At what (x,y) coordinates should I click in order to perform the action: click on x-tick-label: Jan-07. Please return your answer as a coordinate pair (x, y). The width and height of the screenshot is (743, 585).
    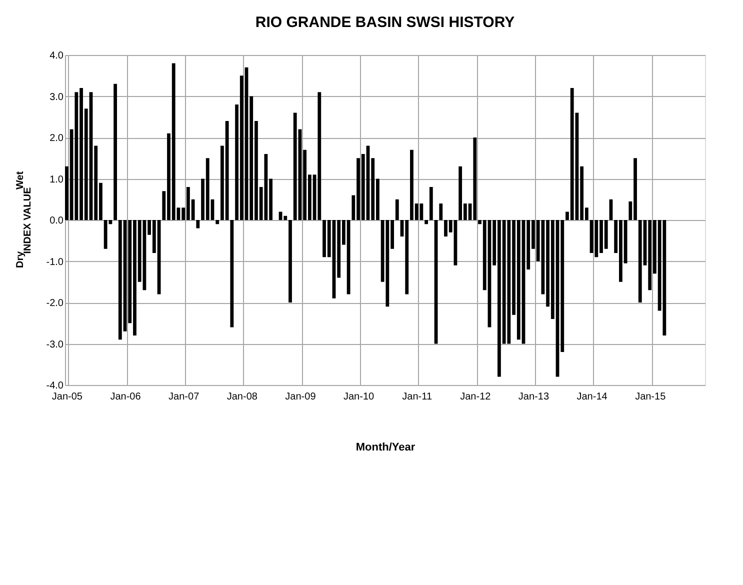
    Looking at the image, I should click on (184, 397).